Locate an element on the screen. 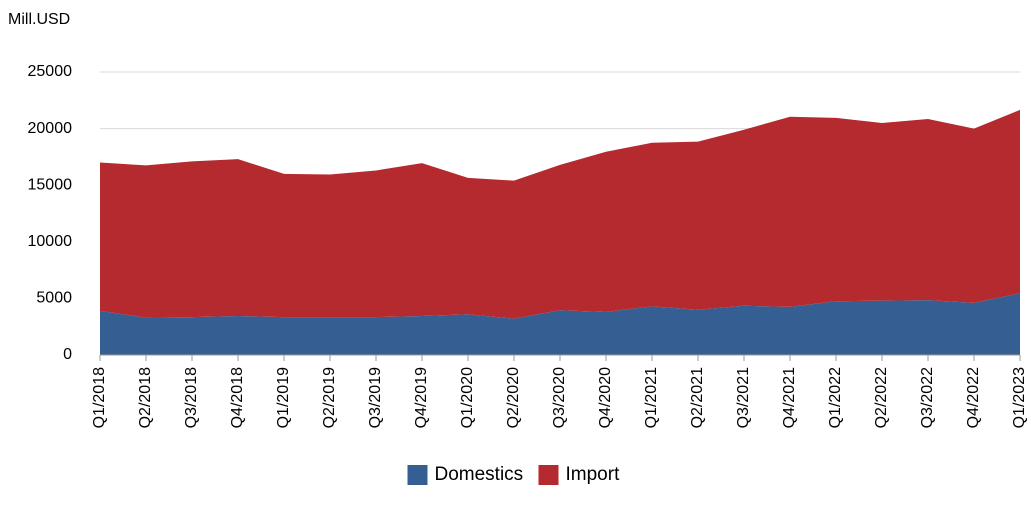 This screenshot has height=515, width=1031. legend-label: Import is located at coordinates (593, 474).